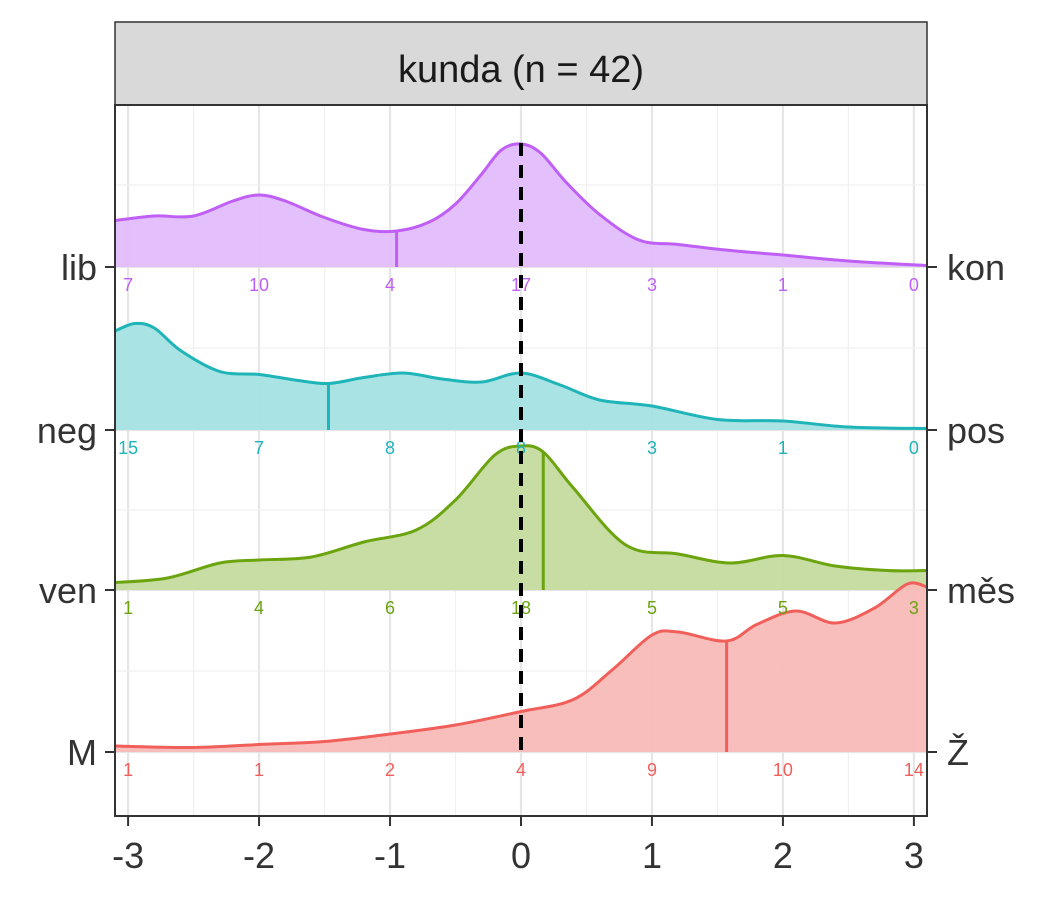  Describe the element at coordinates (128, 448) in the screenshot. I see `count-label: 15` at that location.